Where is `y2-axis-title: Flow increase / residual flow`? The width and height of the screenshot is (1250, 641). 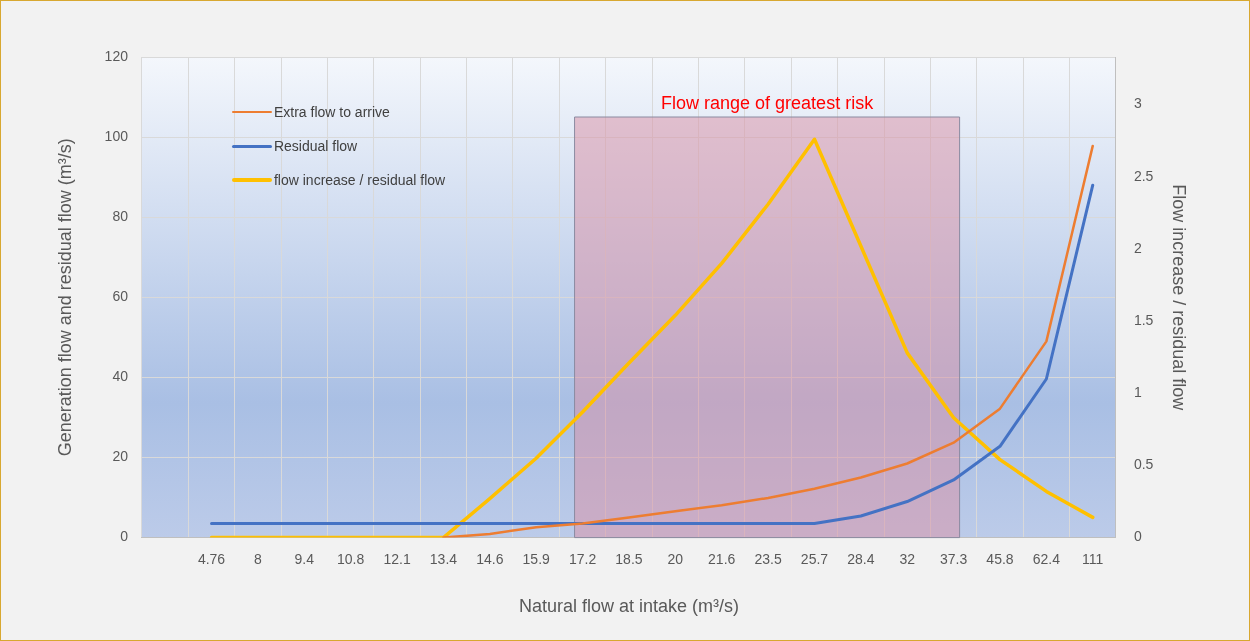
y2-axis-title: Flow increase / residual flow is located at coordinates (1179, 298).